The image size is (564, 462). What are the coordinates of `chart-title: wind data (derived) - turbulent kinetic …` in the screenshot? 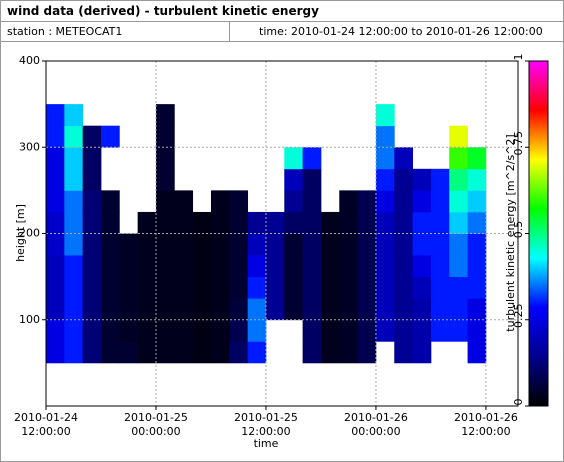 It's located at (282, 11).